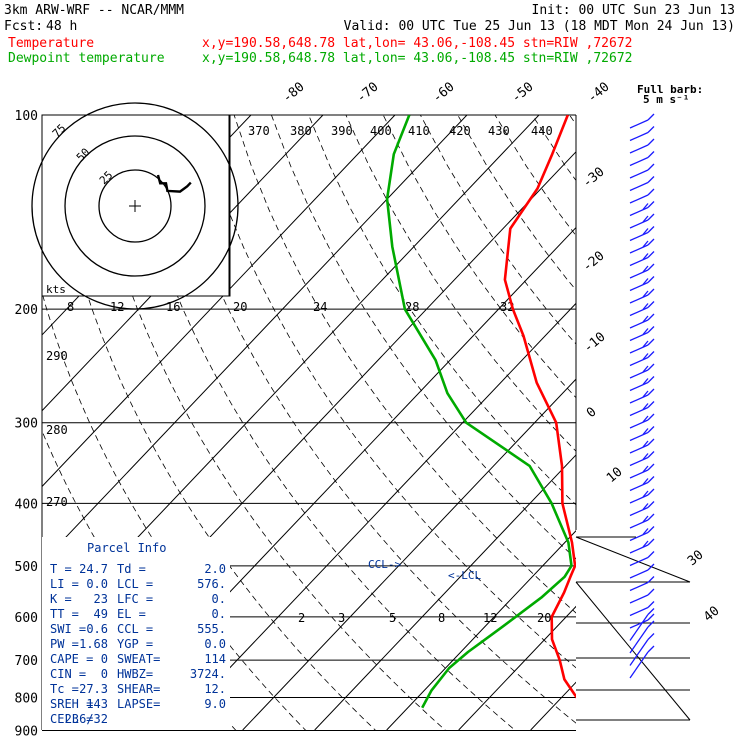  I want to click on hodograph-ring, so click(135, 206).